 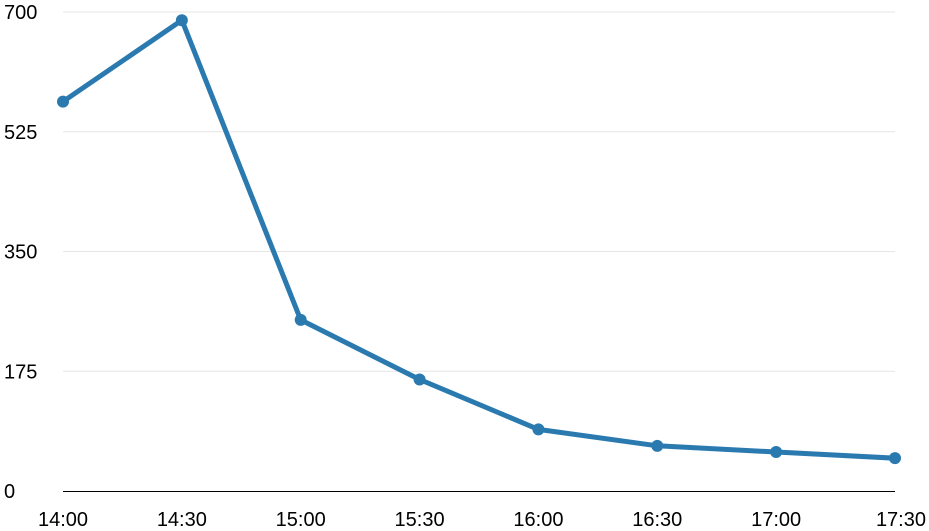 I want to click on x-tick-label: 14:00, so click(x=63, y=520).